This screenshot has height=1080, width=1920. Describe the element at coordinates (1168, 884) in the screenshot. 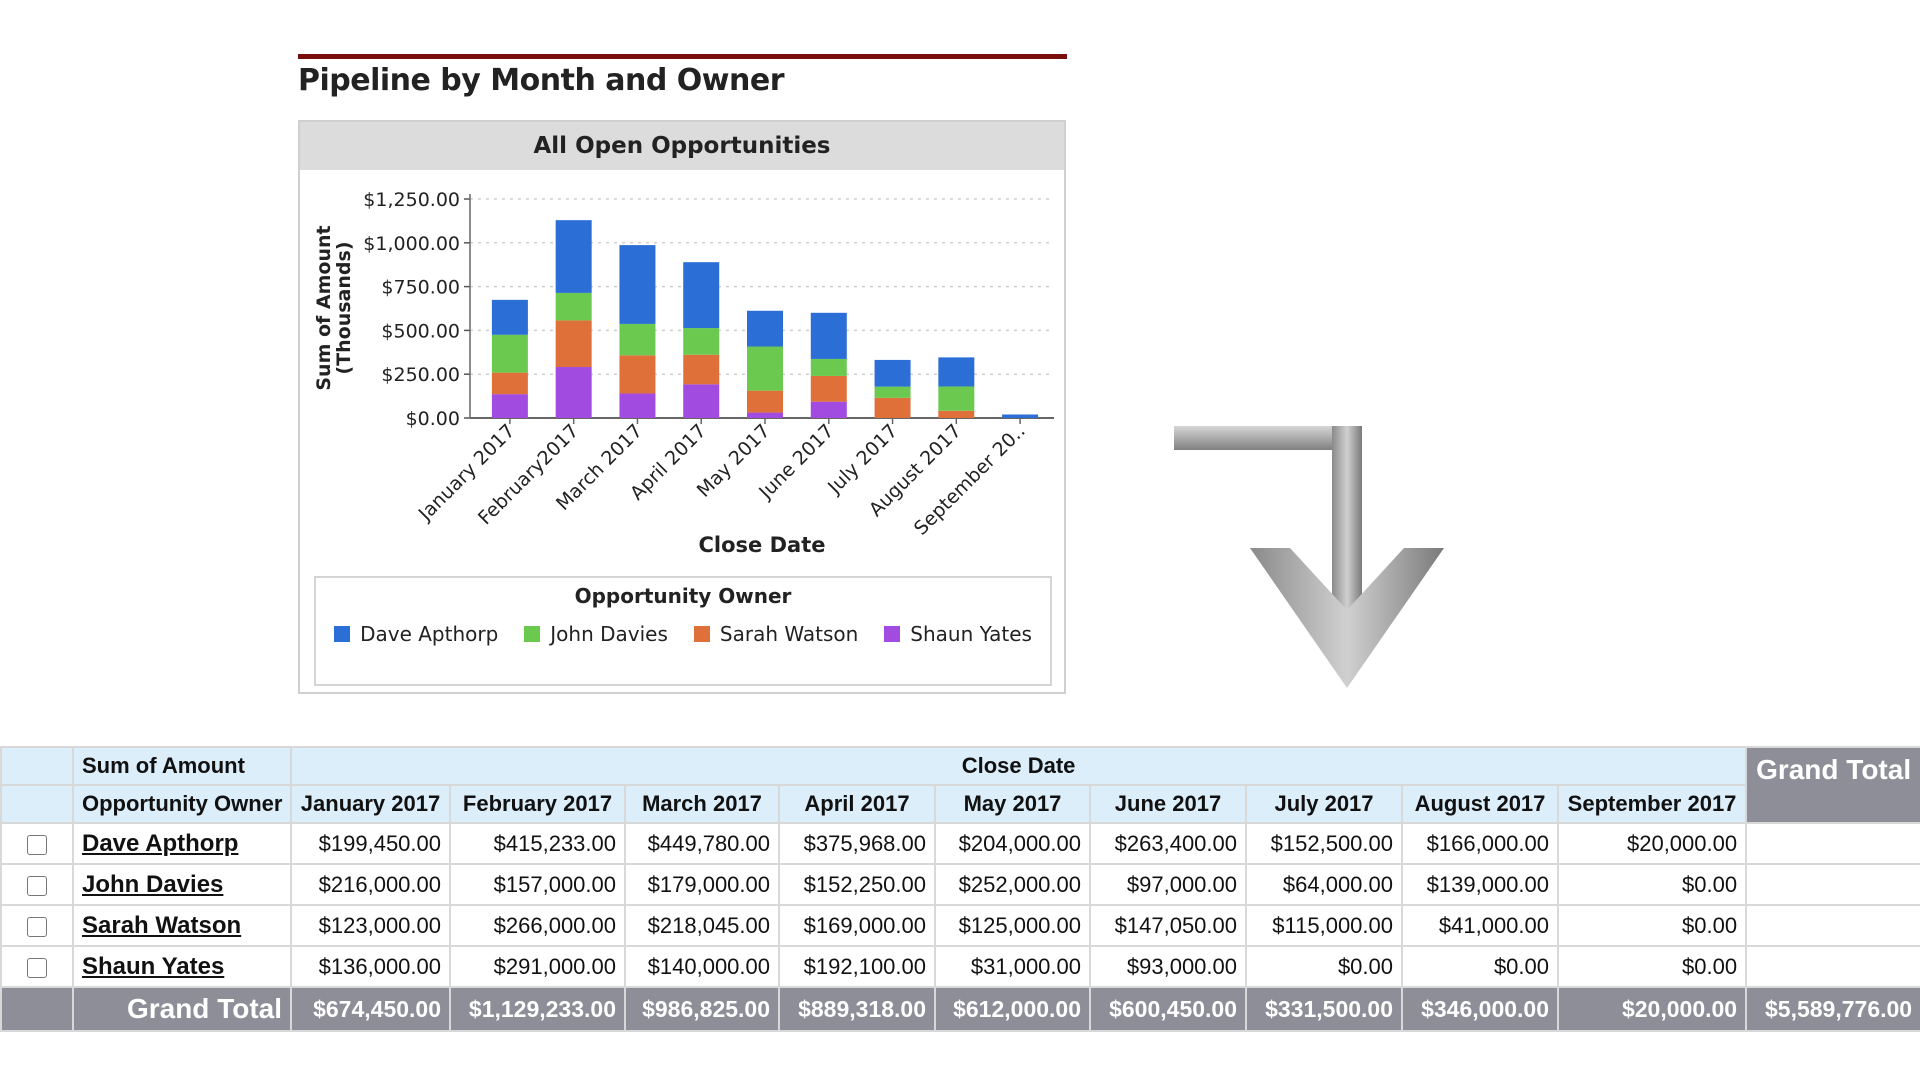

I see `amount-cell: $97,000.00` at that location.